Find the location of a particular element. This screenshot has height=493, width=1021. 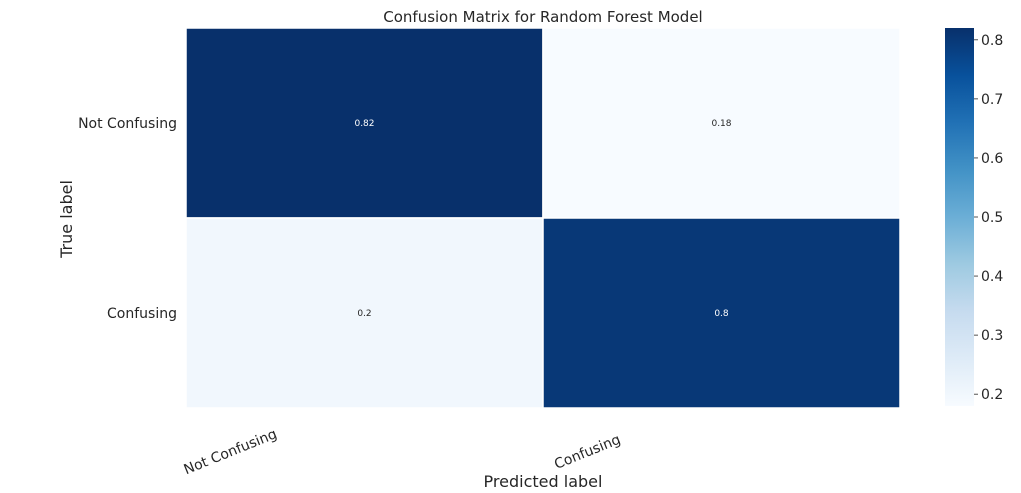

cell-annotation: 0.82 is located at coordinates (364, 124).